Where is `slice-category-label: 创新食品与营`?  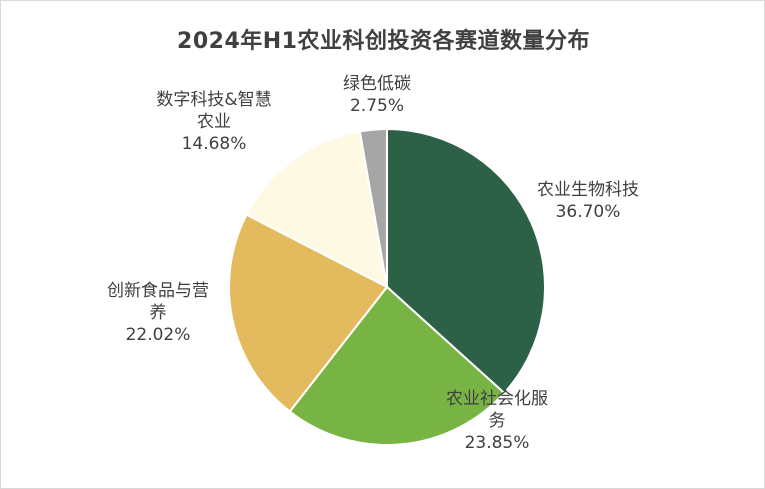 slice-category-label: 创新食品与营 is located at coordinates (158, 291).